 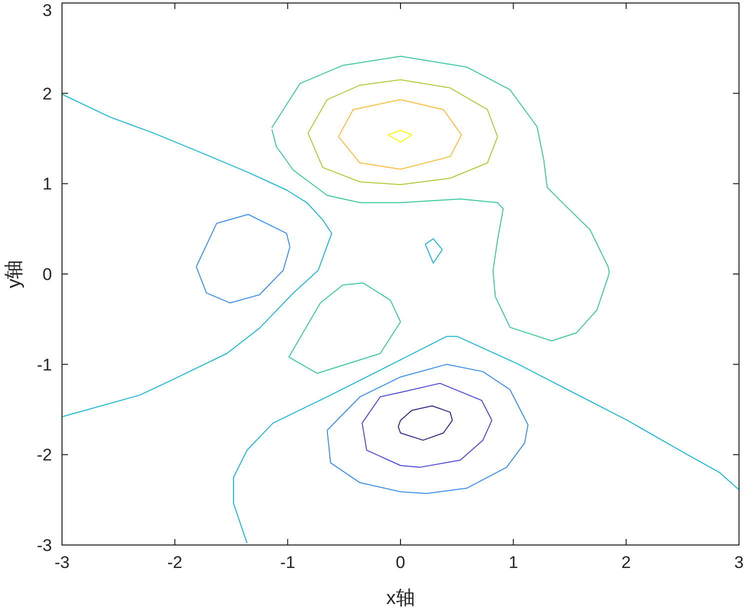 I want to click on x-tick-label: -2, so click(x=174, y=562).